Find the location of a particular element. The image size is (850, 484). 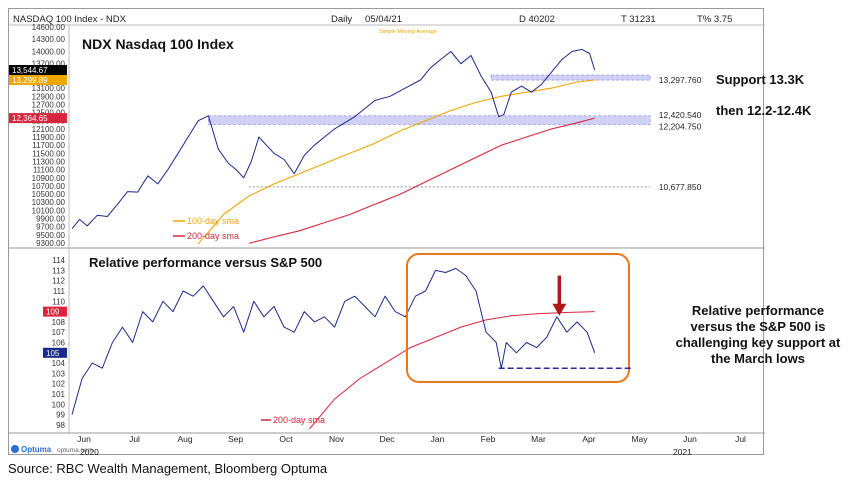

upper-ytick-label: 11100.00 is located at coordinates (49, 170).